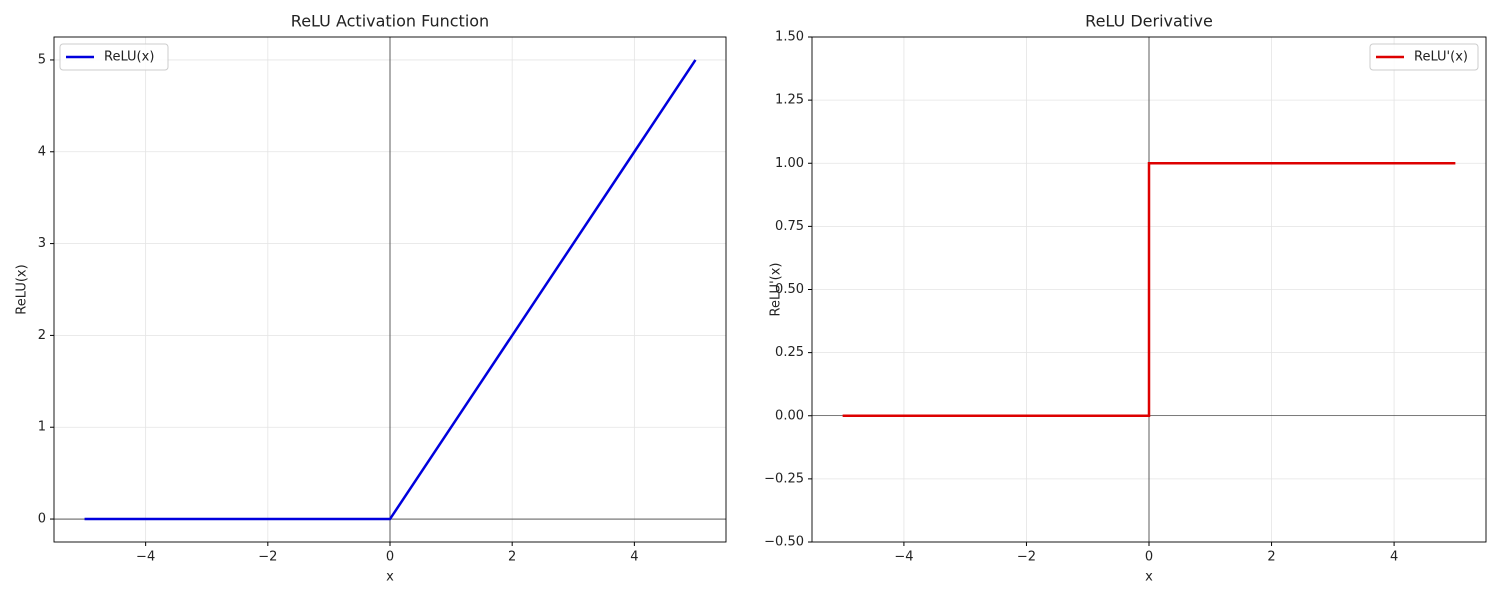 Image resolution: width=1500 pixels, height=600 pixels. Describe the element at coordinates (784, 478) in the screenshot. I see `y-tick-label: −0.25` at that location.